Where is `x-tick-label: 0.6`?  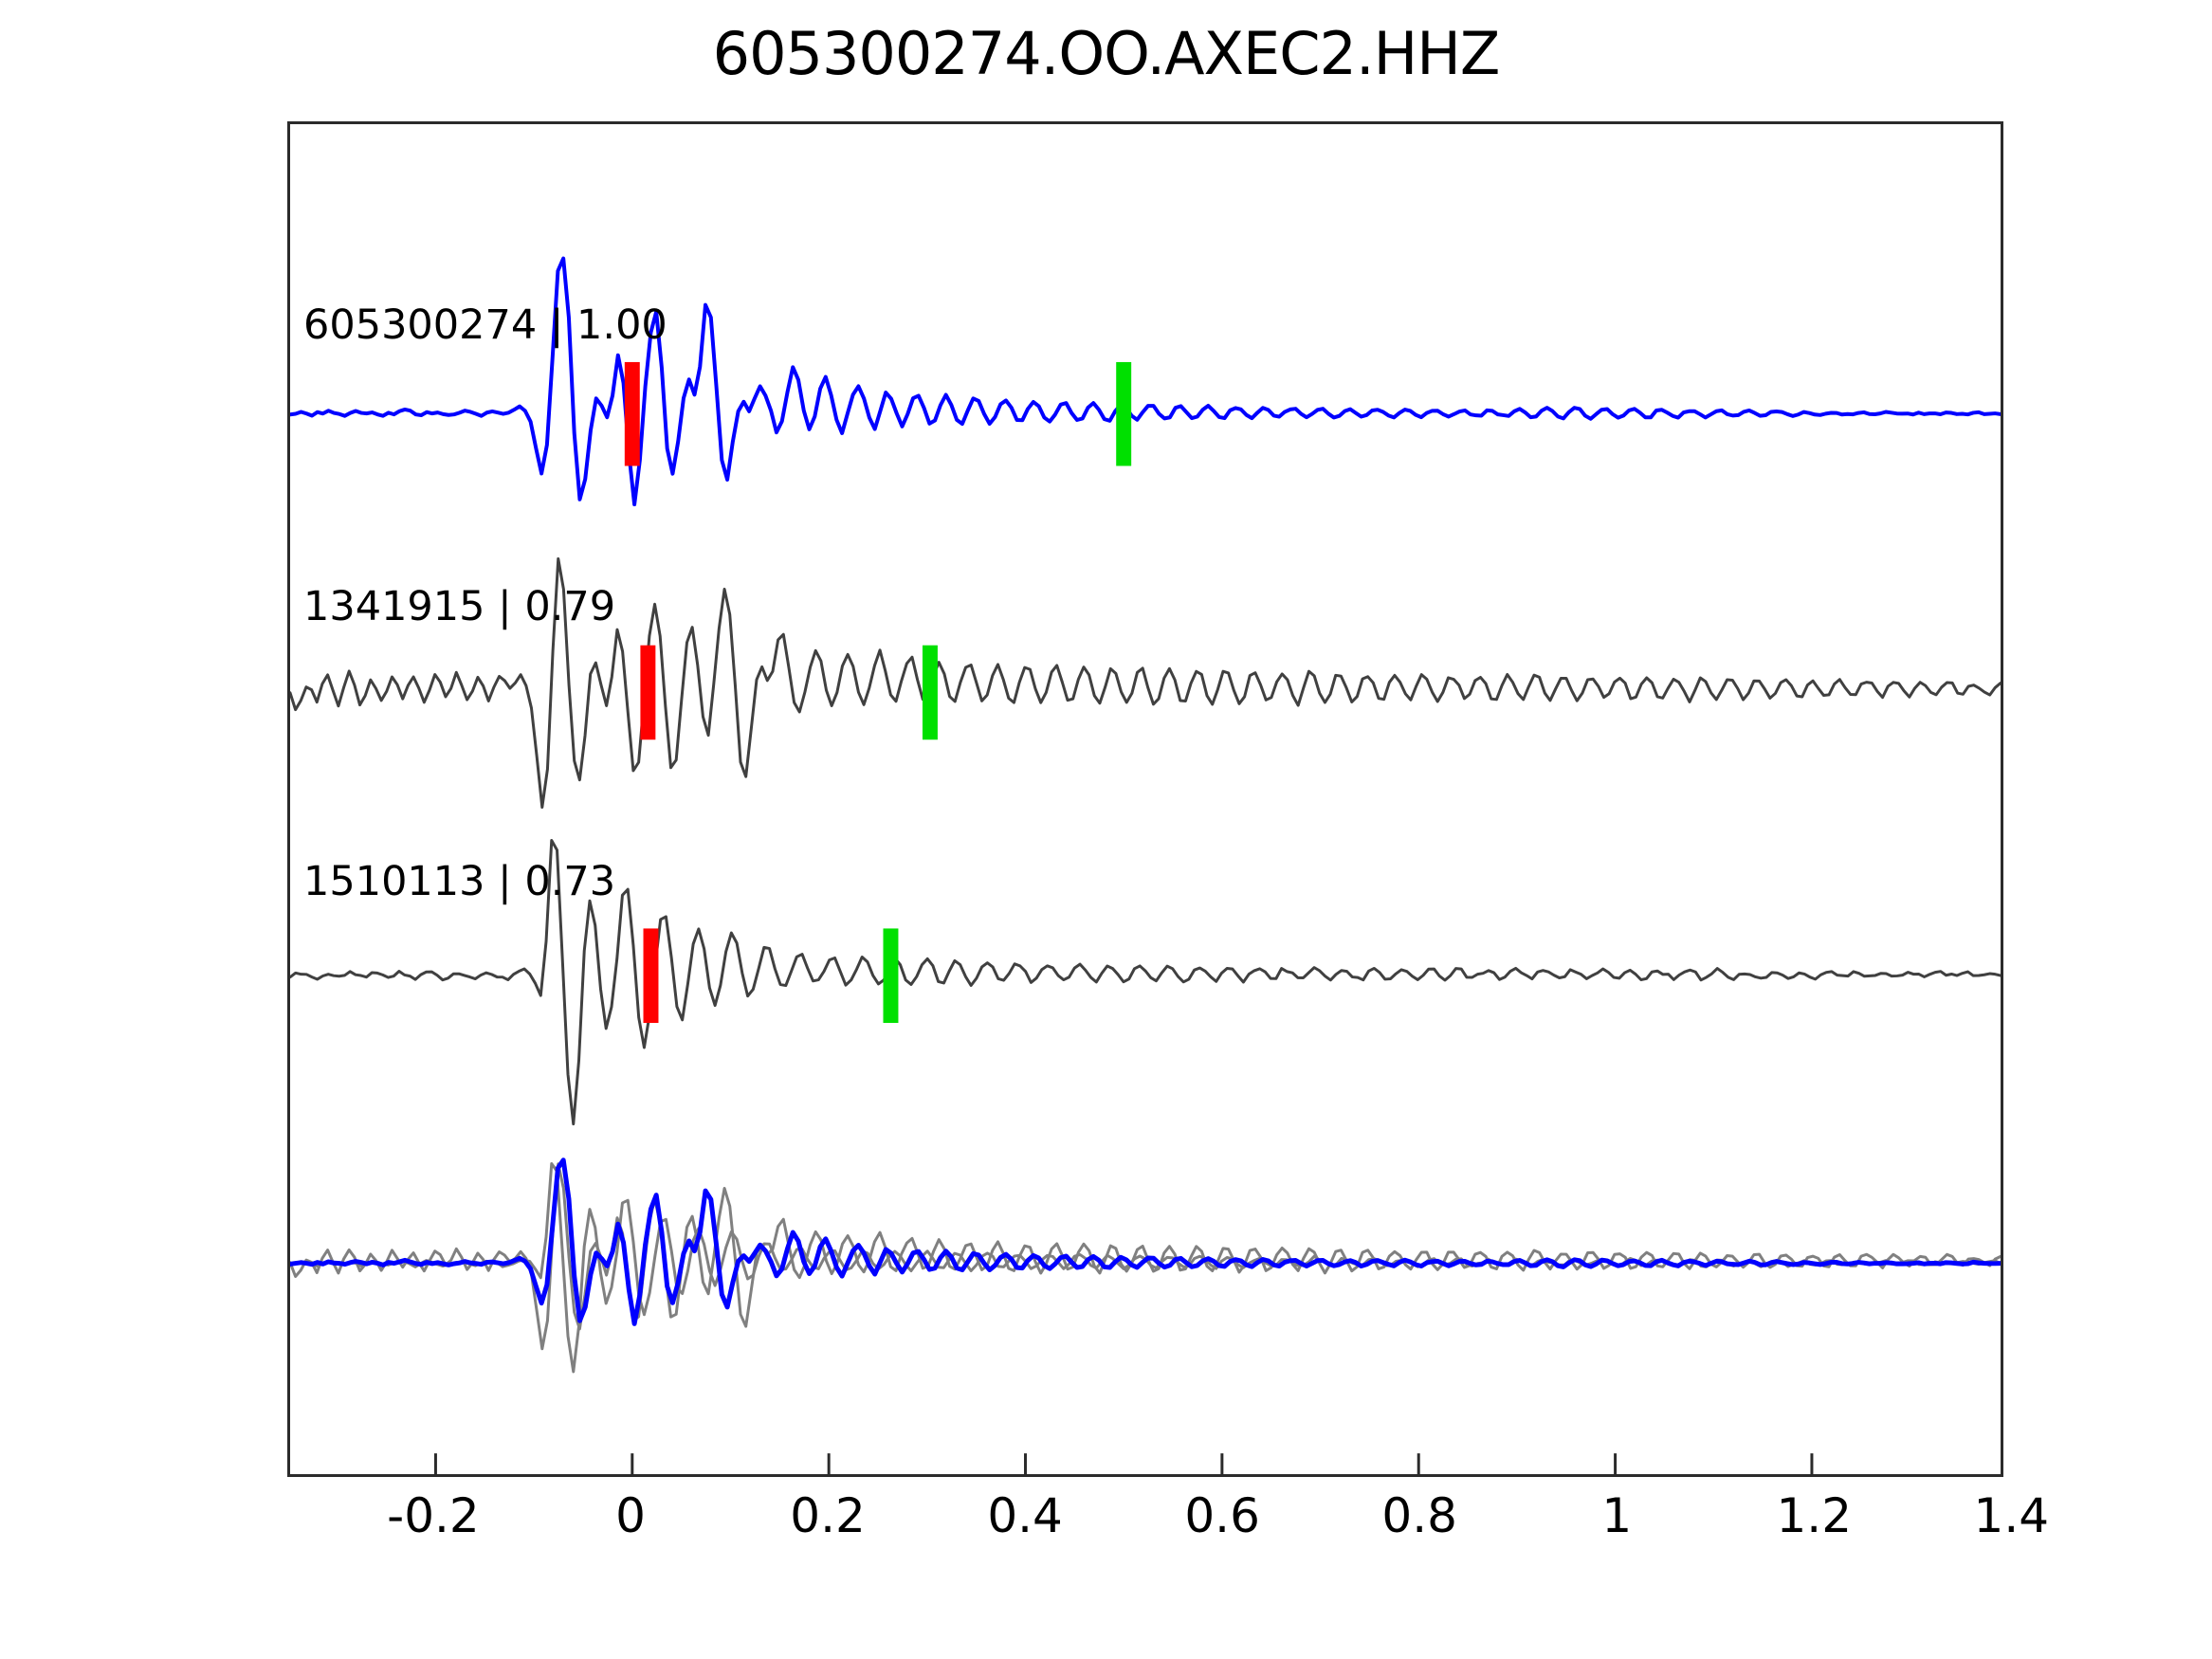
x-tick-label: 0.6 is located at coordinates (1222, 1515).